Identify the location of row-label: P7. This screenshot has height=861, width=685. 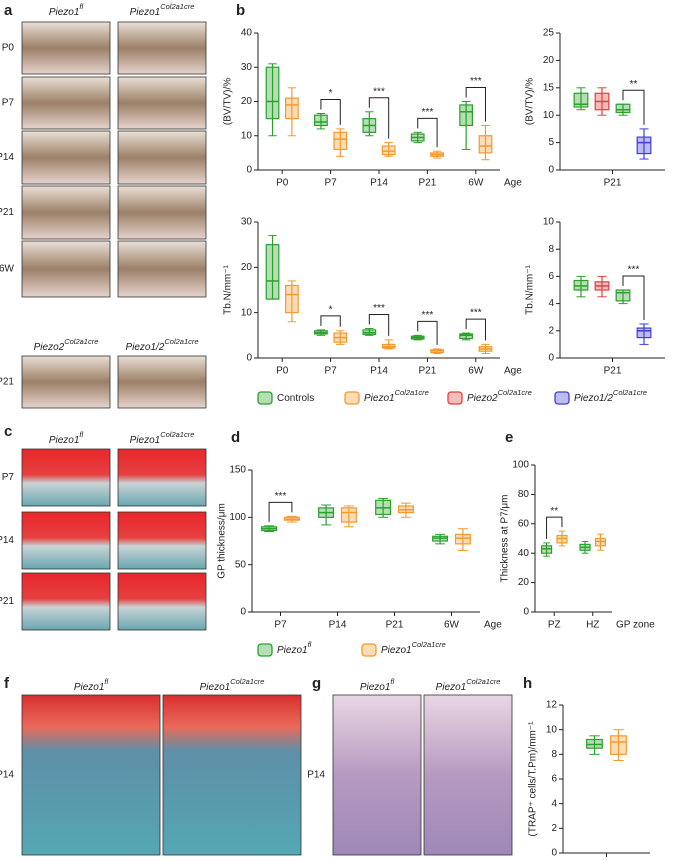
(8, 477).